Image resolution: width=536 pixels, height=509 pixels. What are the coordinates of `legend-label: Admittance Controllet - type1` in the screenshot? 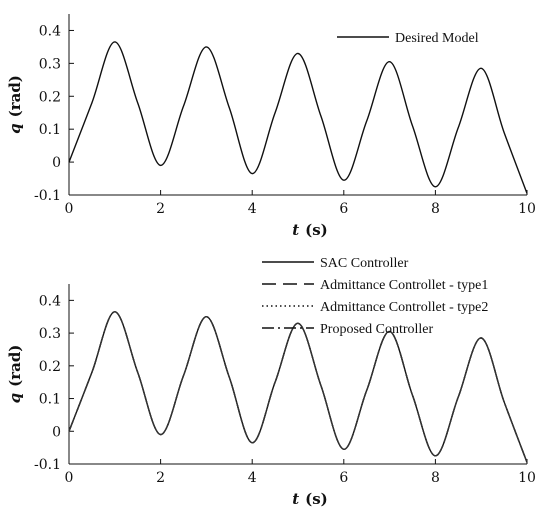 It's located at (404, 285).